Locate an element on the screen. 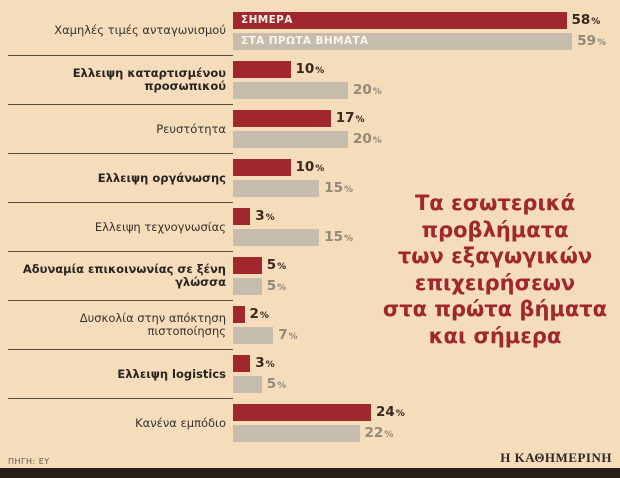 Image resolution: width=620 pixels, height=478 pixels. category-label: Ελλειψη τεχνογνωσίας is located at coordinates (160, 226).